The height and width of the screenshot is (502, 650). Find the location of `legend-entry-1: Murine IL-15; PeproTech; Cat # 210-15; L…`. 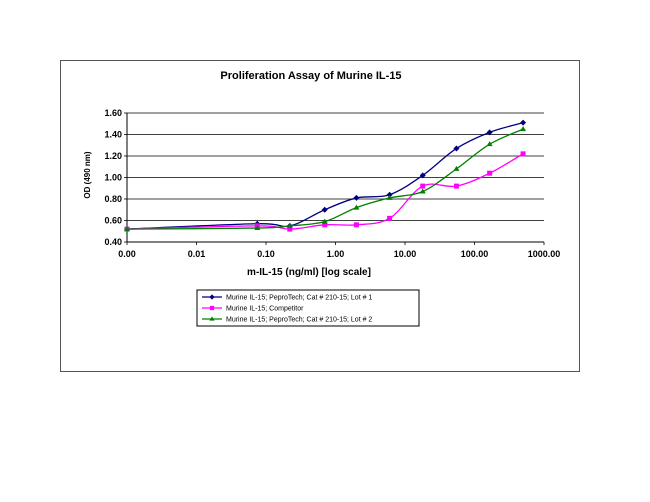

legend-entry-1: Murine IL-15; PeproTech; Cat # 210-15; L… is located at coordinates (287, 298).